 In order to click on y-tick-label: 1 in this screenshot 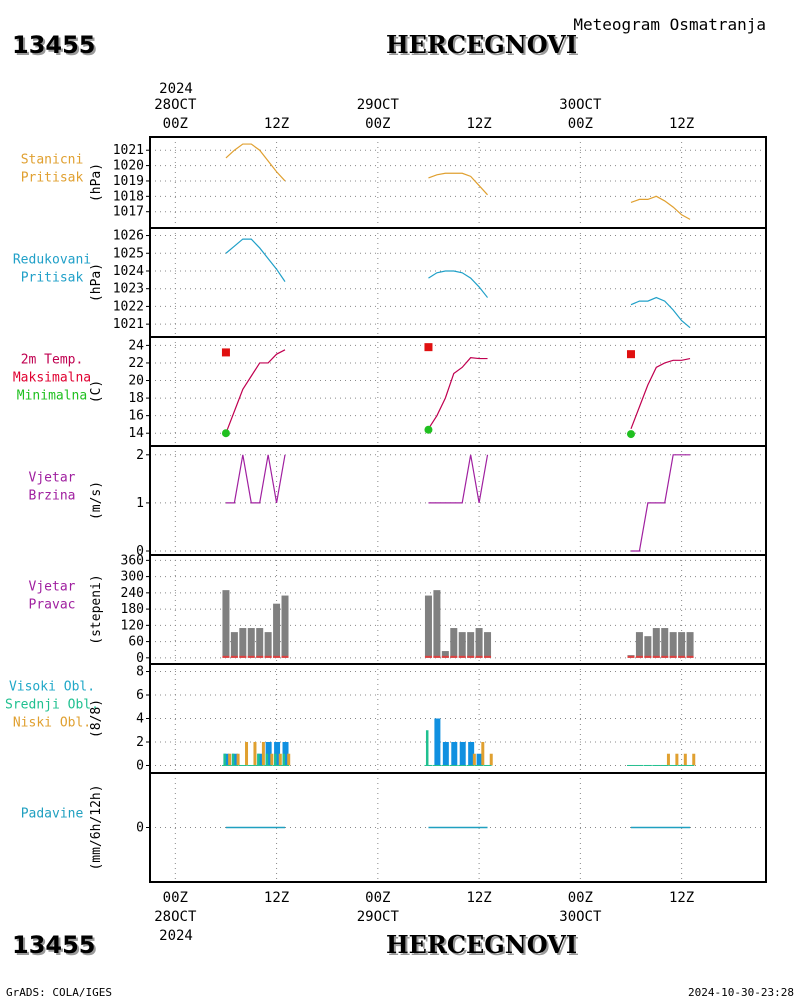, I will do `click(140, 503)`.